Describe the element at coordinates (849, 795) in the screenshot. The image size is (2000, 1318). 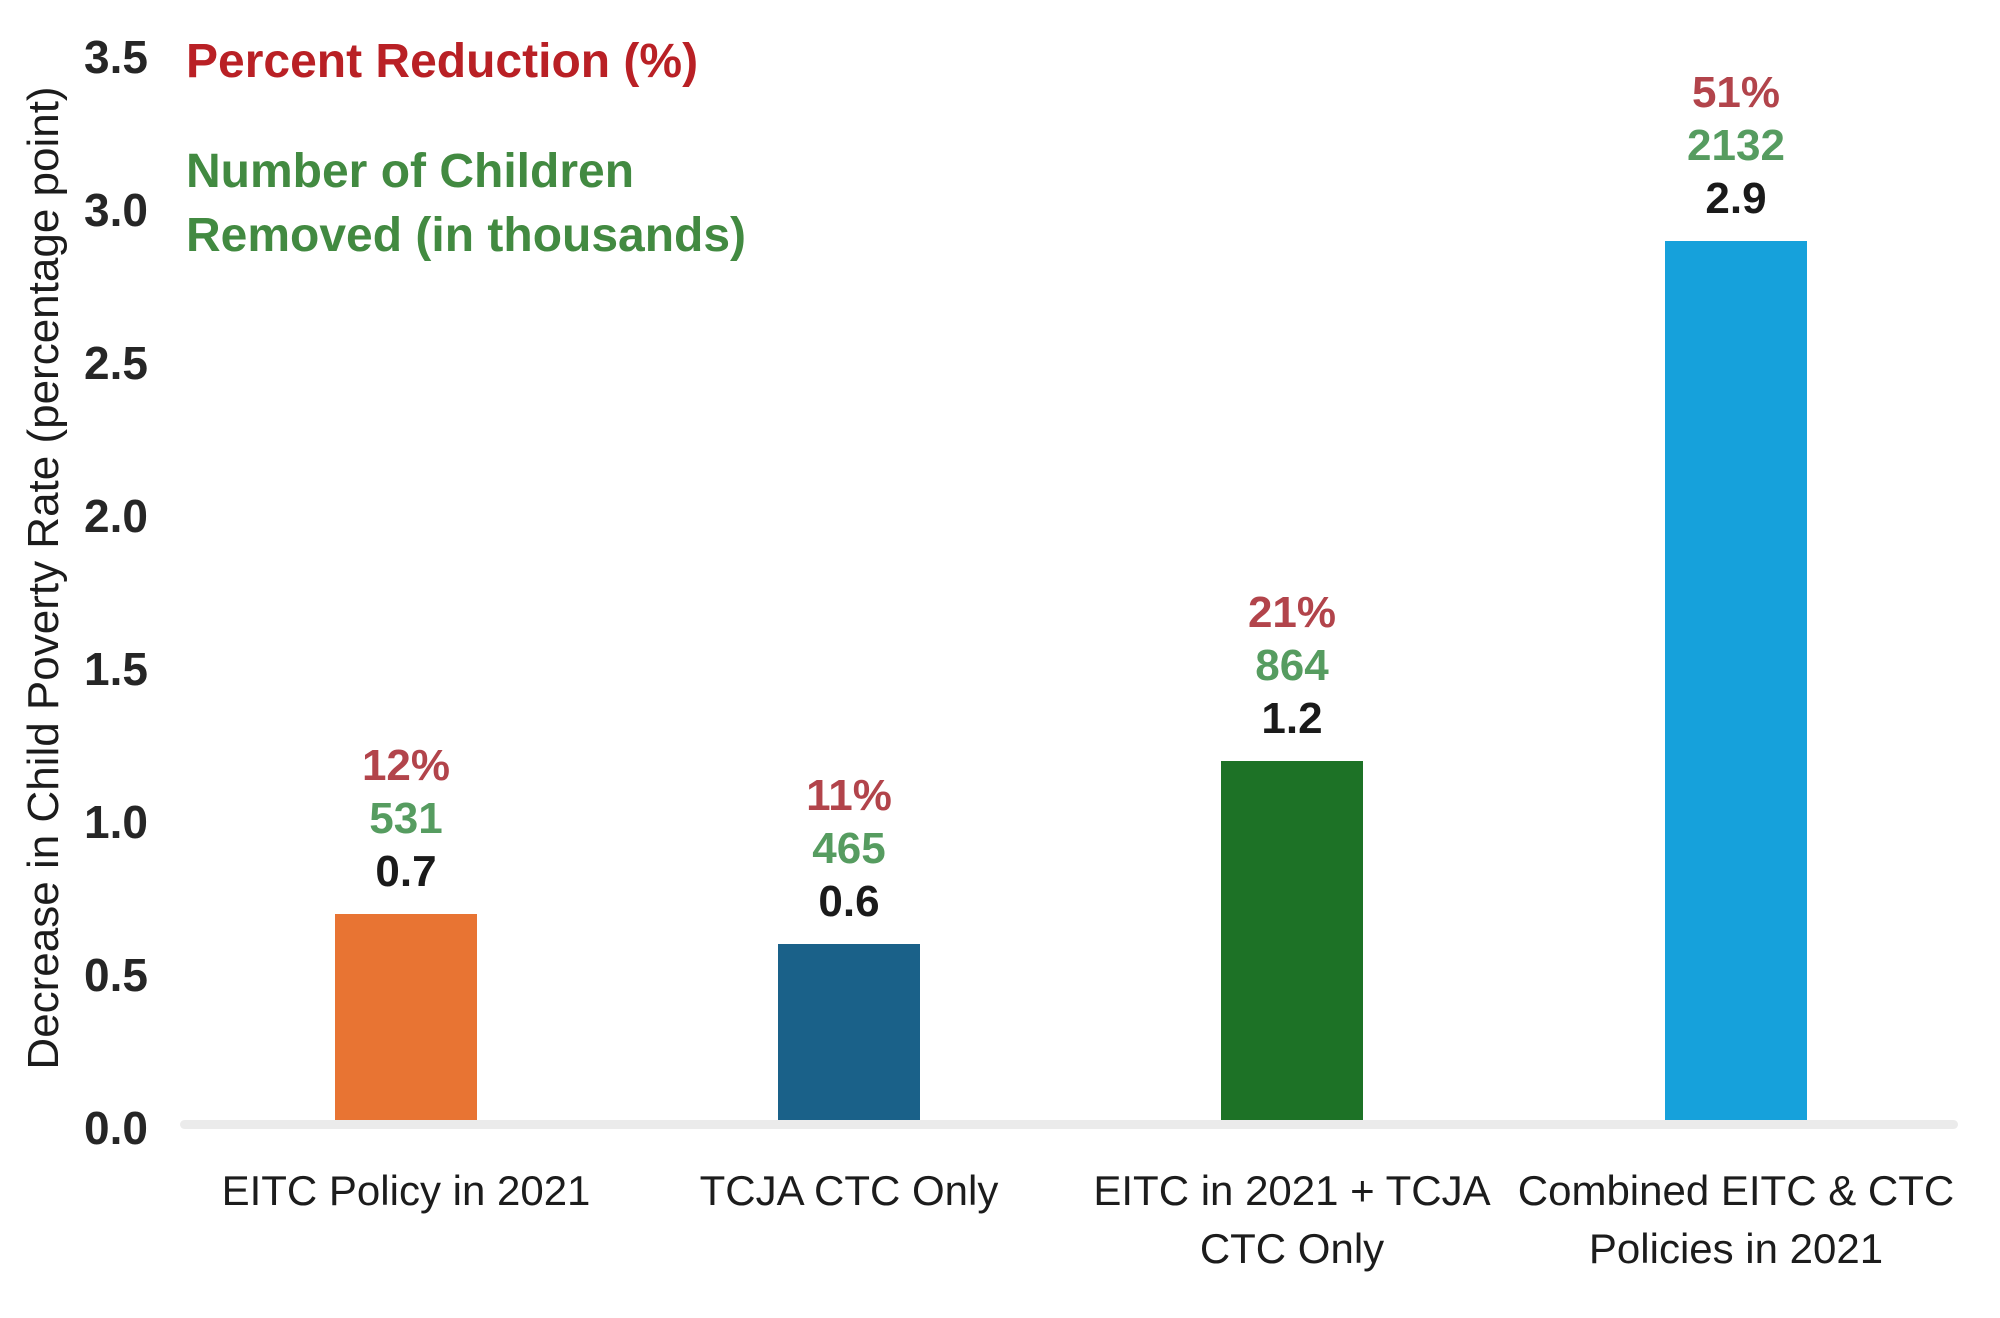
I see `percent-reduction-value: 11%` at that location.